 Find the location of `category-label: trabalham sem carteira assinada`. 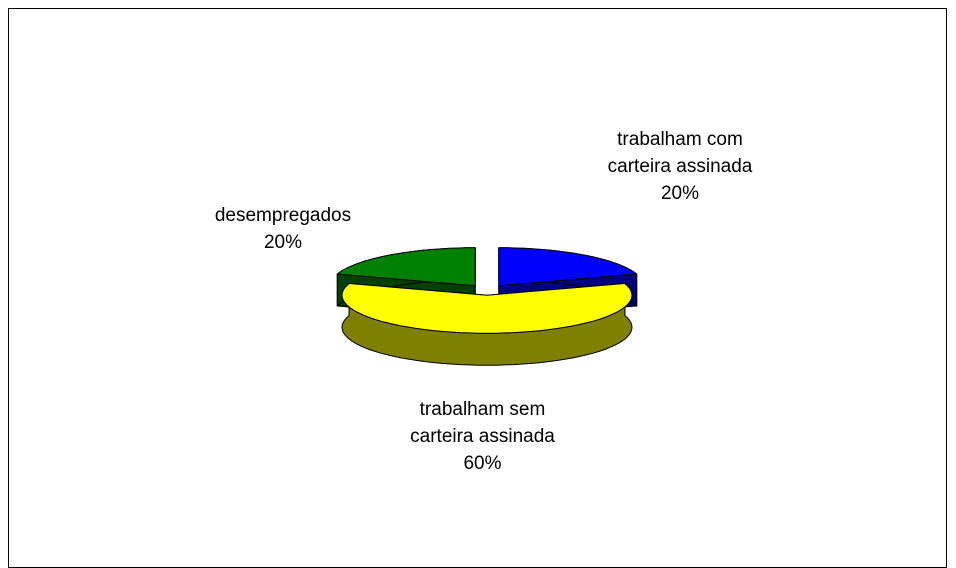

category-label: trabalham sem carteira assinada is located at coordinates (482, 423).